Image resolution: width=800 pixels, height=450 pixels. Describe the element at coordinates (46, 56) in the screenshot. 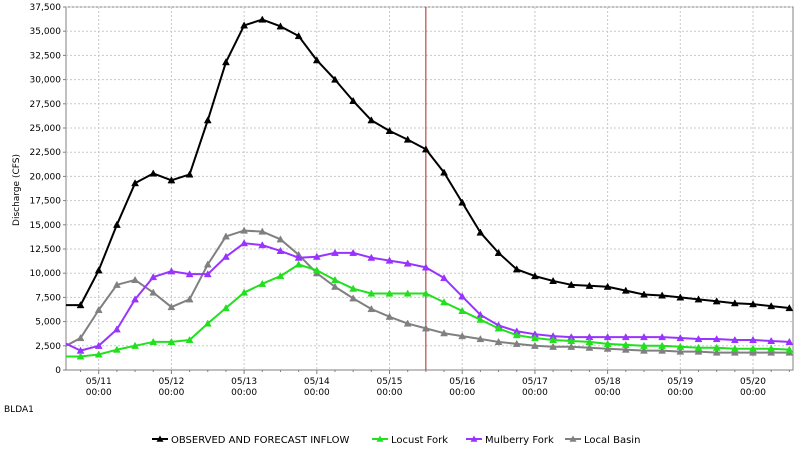

I see `y-tick-label: 32,500` at that location.